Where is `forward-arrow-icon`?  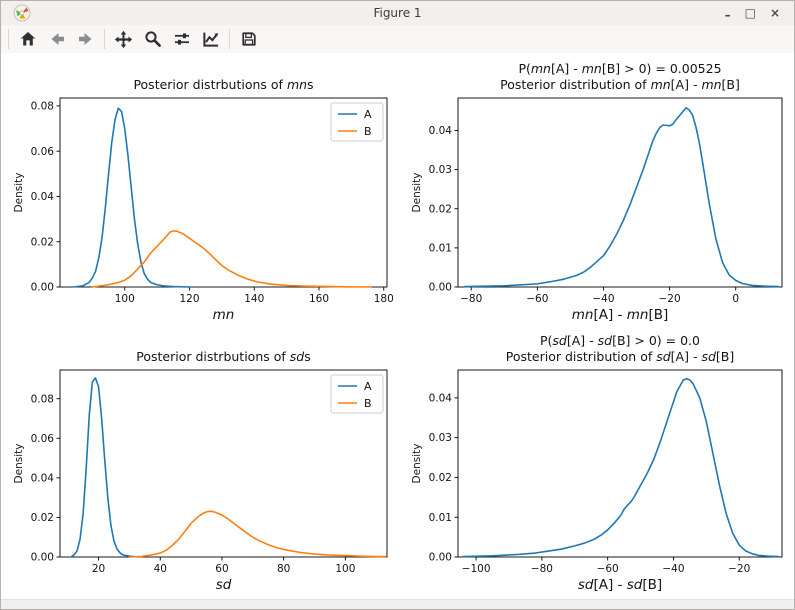
forward-arrow-icon is located at coordinates (84, 39).